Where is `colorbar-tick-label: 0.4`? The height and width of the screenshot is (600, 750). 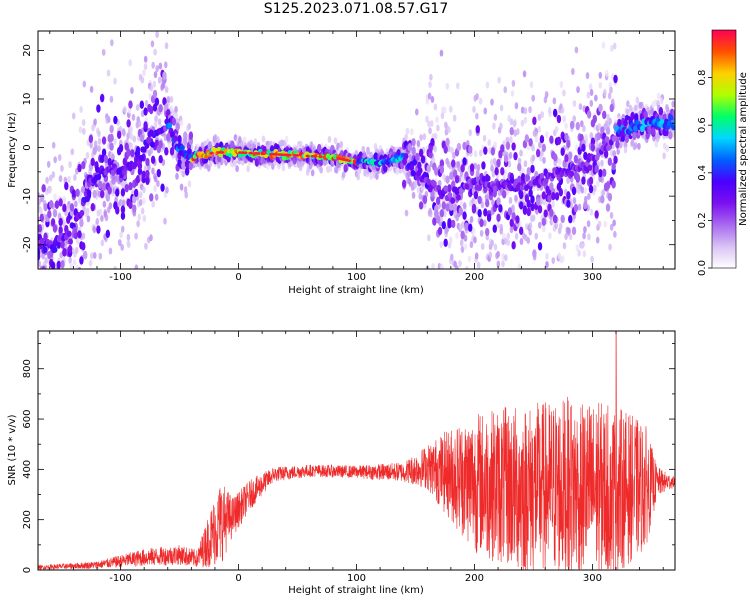 colorbar-tick-label: 0.4 is located at coordinates (702, 173).